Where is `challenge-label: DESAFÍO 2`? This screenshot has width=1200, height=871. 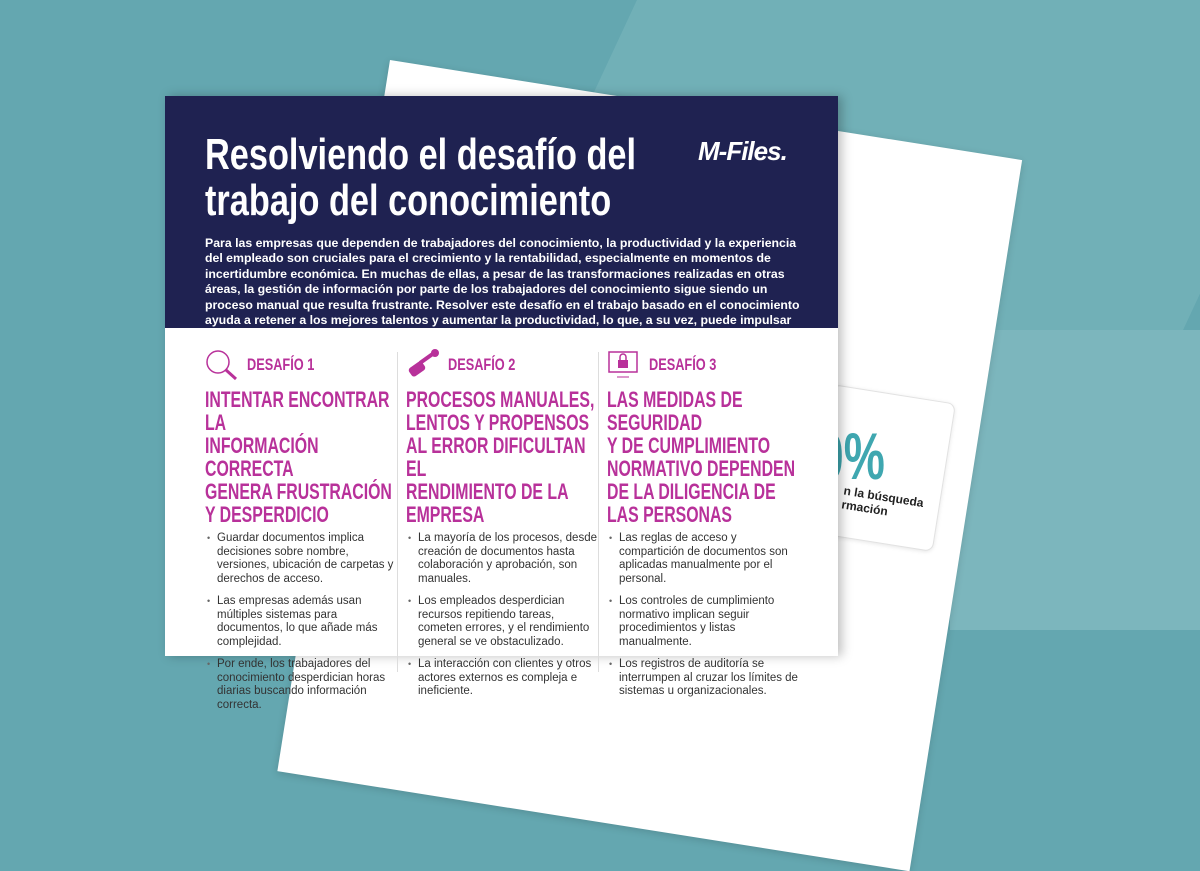 challenge-label: DESAFÍO 2 is located at coordinates (482, 364).